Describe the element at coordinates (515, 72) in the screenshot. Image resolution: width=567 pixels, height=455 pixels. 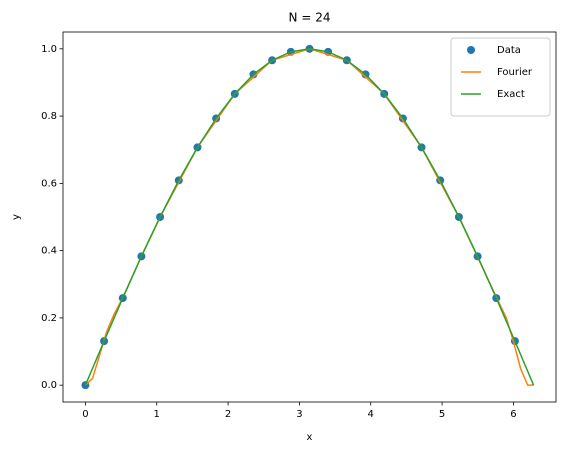
I see `legend-label: Fourier` at that location.